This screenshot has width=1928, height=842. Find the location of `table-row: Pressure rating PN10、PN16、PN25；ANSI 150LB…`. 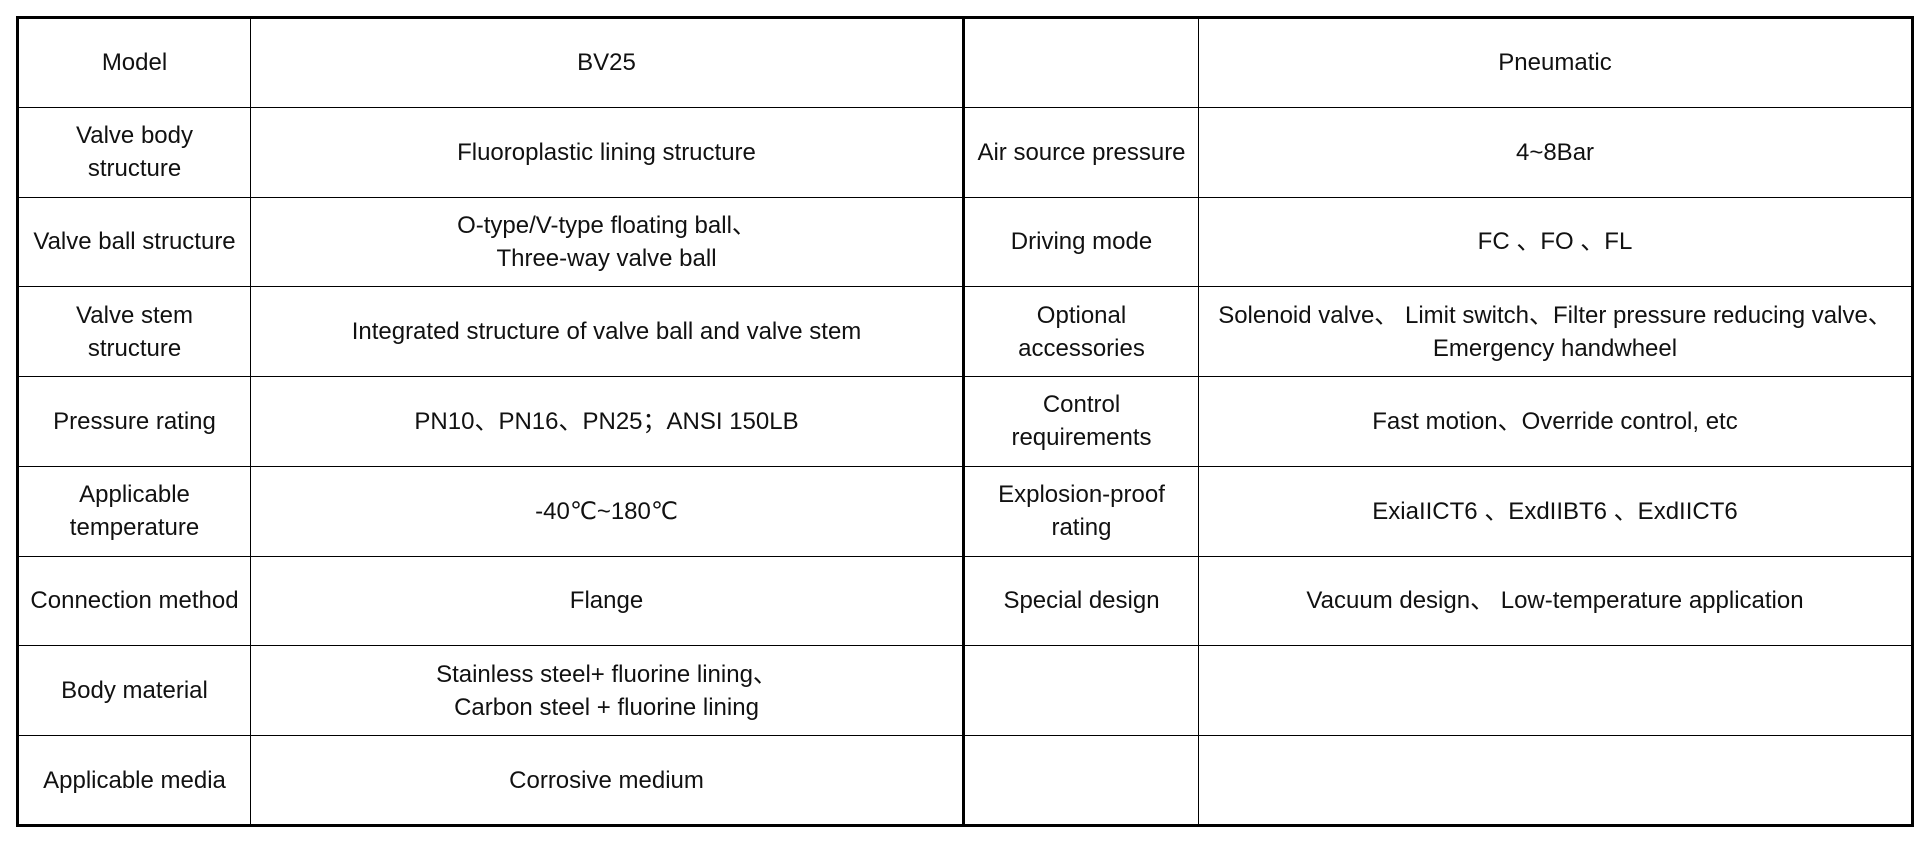

table-row: Pressure rating PN10、PN16、PN25；ANSI 150LB… is located at coordinates (965, 421).